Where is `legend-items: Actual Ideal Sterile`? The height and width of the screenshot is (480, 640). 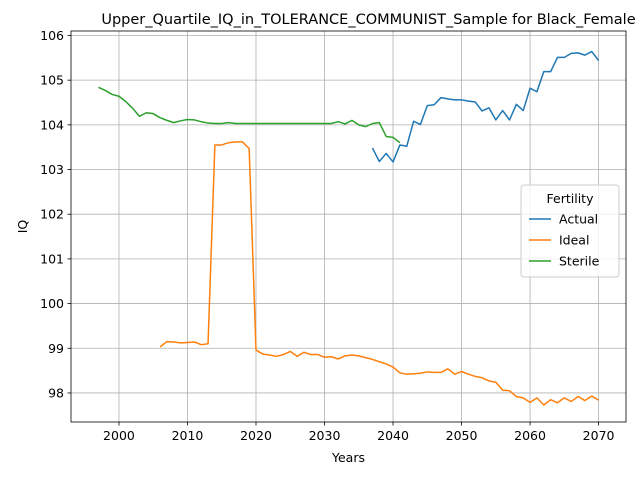 legend-items: Actual Ideal Sterile is located at coordinates (564, 240).